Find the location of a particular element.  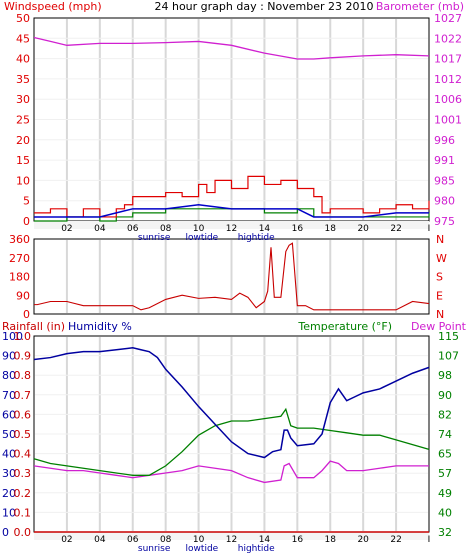

windspeed-line is located at coordinates (232, 196).